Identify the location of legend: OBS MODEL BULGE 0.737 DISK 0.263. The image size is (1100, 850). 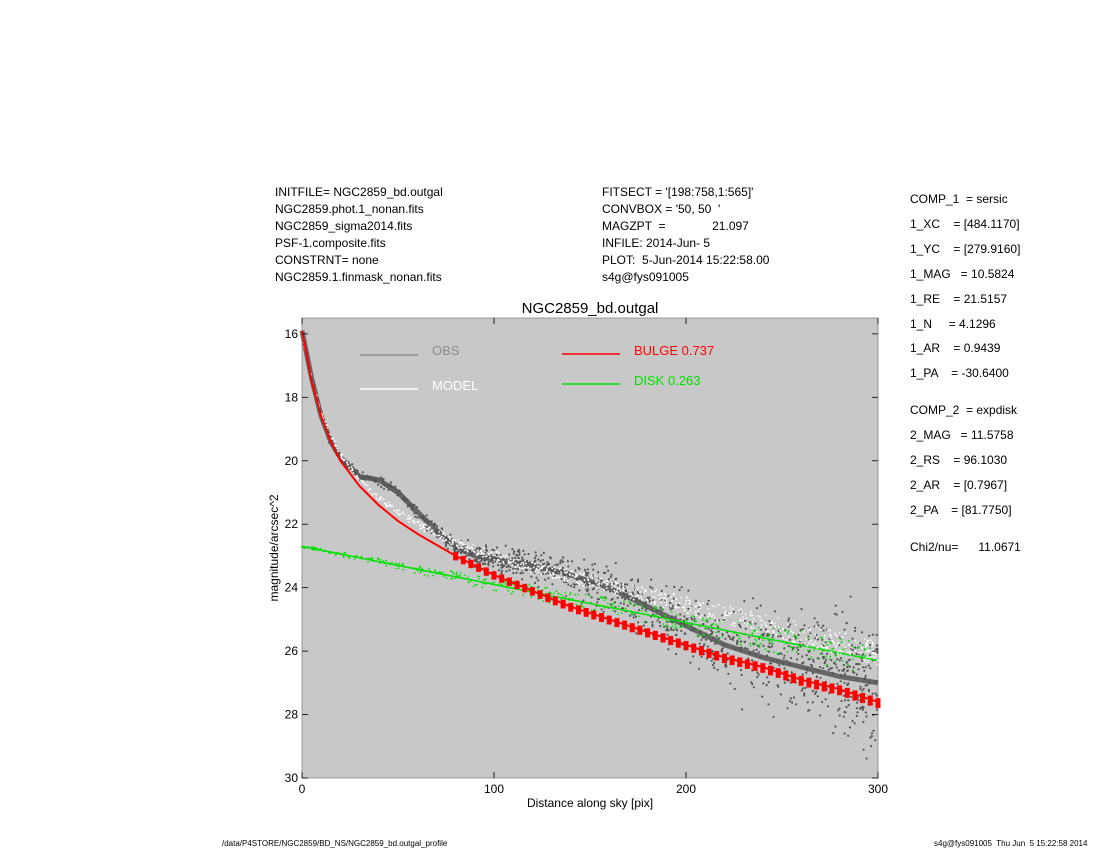
(537, 368).